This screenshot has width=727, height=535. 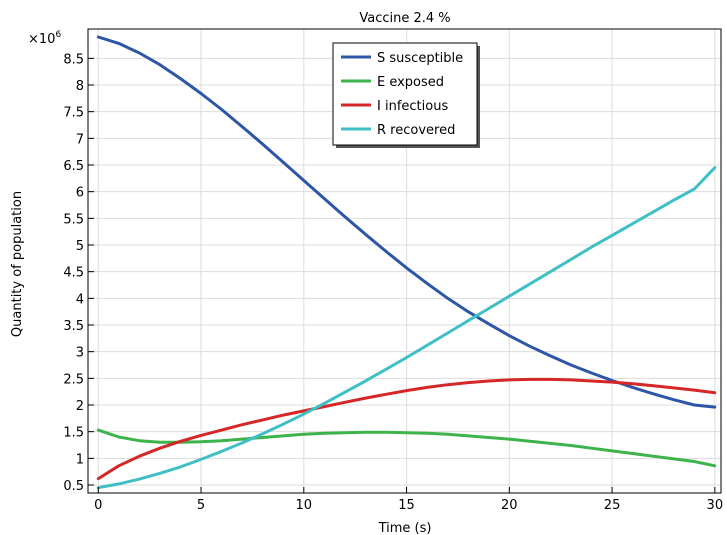 What do you see at coordinates (17, 264) in the screenshot?
I see `y-axis-label: Quantity of population` at bounding box center [17, 264].